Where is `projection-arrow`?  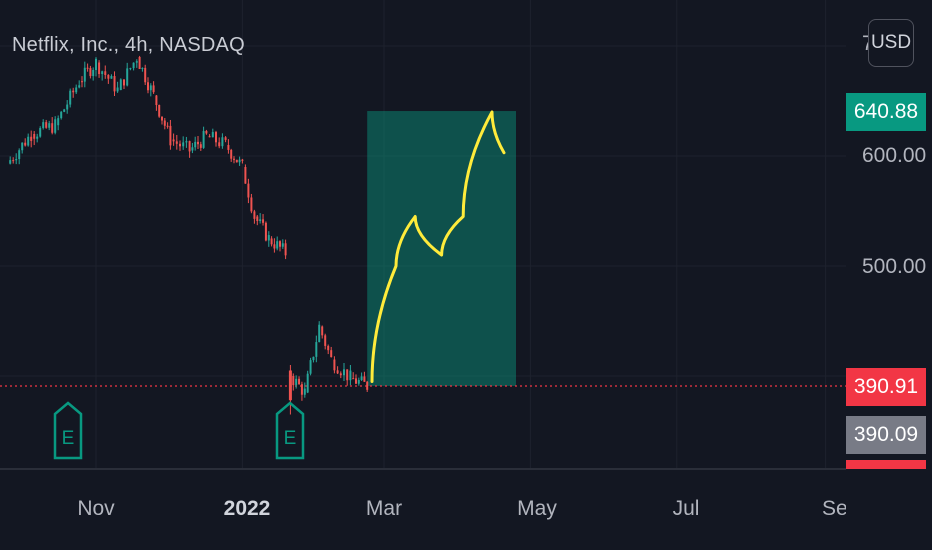
projection-arrow is located at coordinates (438, 246).